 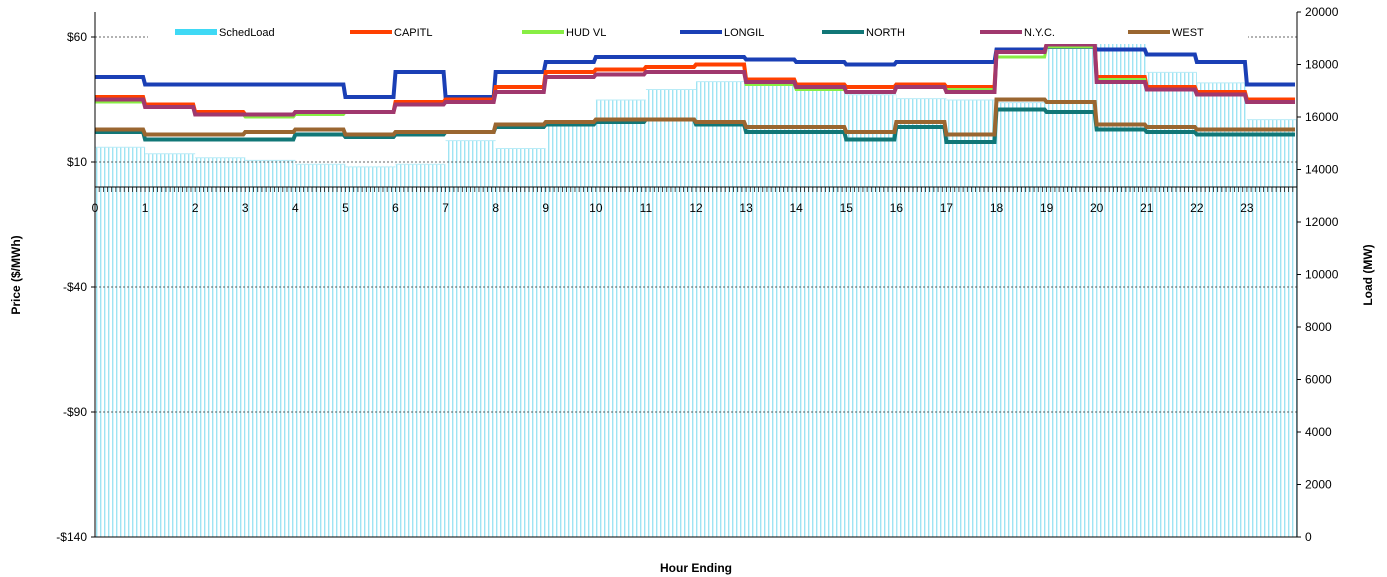 What do you see at coordinates (1318, 327) in the screenshot?
I see `y-right-tick-label: 8000` at bounding box center [1318, 327].